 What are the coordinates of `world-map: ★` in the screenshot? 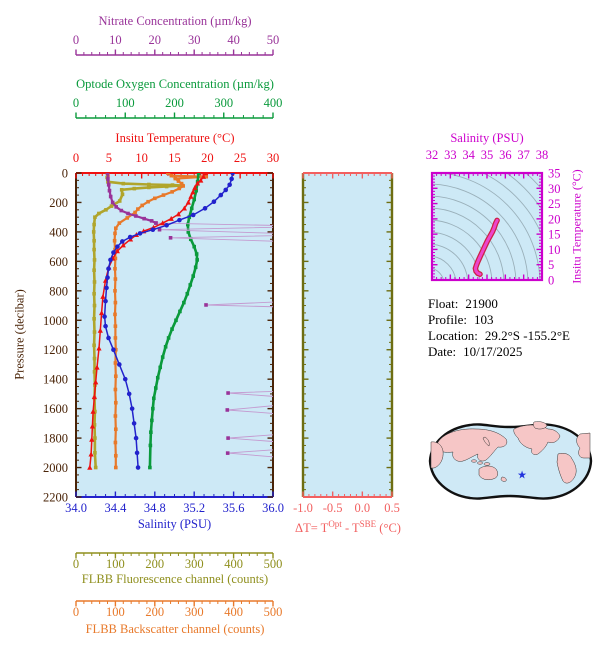 It's located at (510, 460).